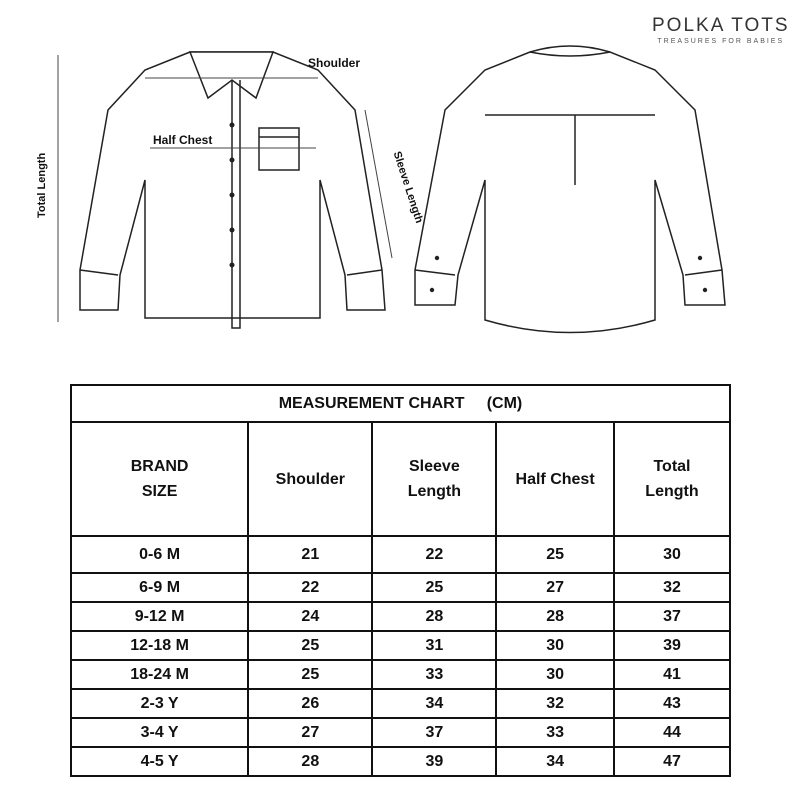 Image resolution: width=800 pixels, height=800 pixels. I want to click on measurement-cell: 41, so click(672, 674).